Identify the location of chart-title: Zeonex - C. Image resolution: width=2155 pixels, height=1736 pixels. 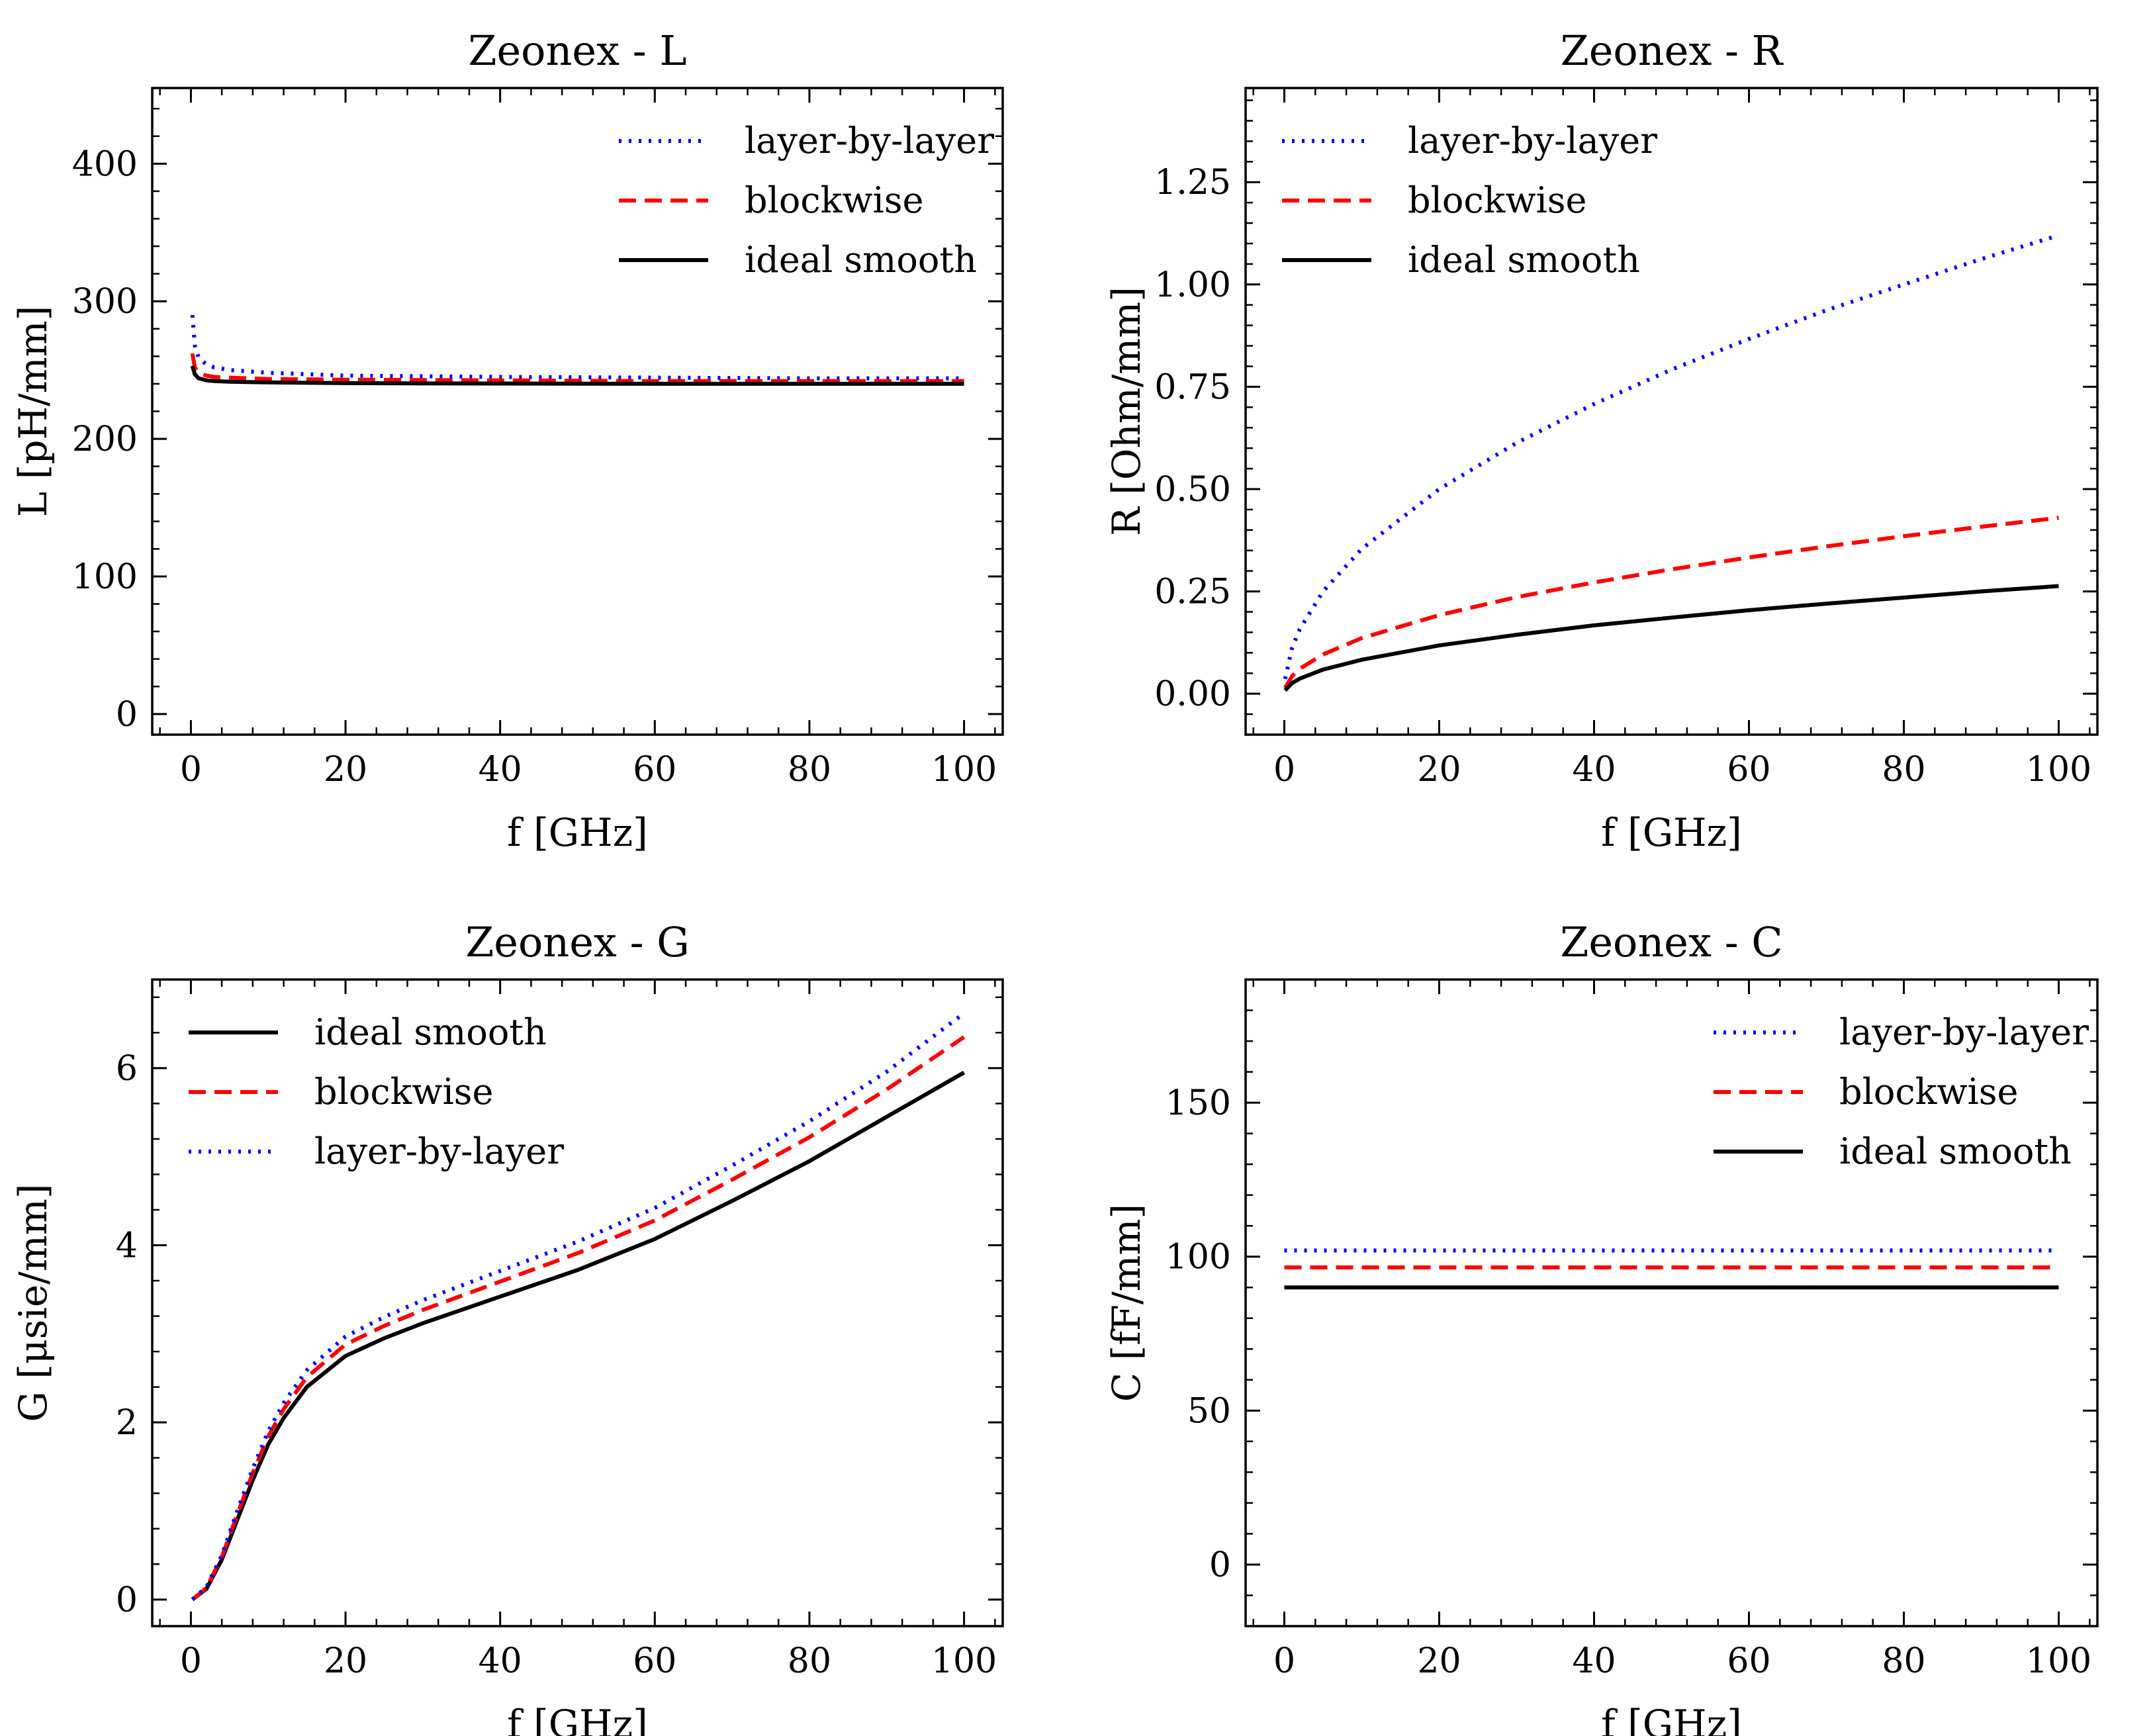
(1671, 942).